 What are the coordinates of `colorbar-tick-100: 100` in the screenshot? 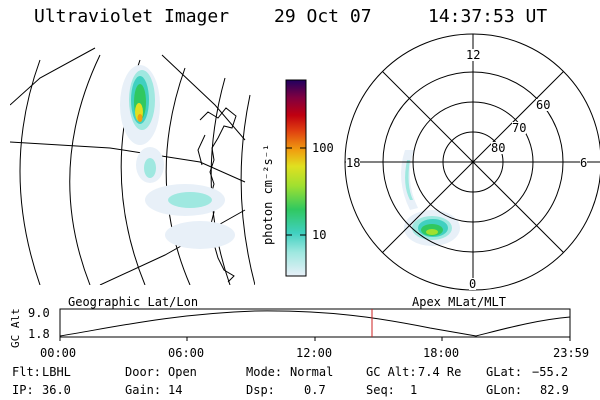 It's located at (323, 148).